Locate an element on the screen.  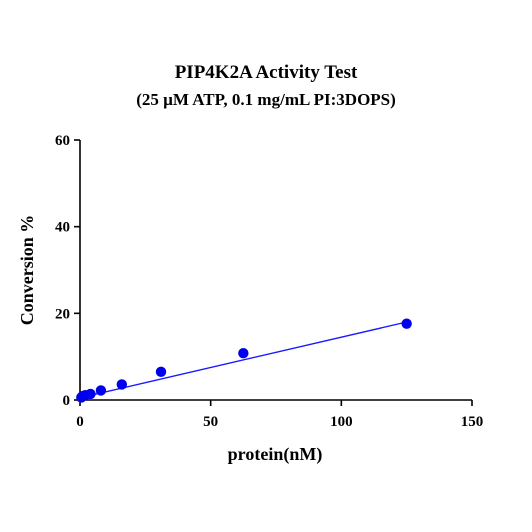
y-tick-label: 20 is located at coordinates (62, 314).